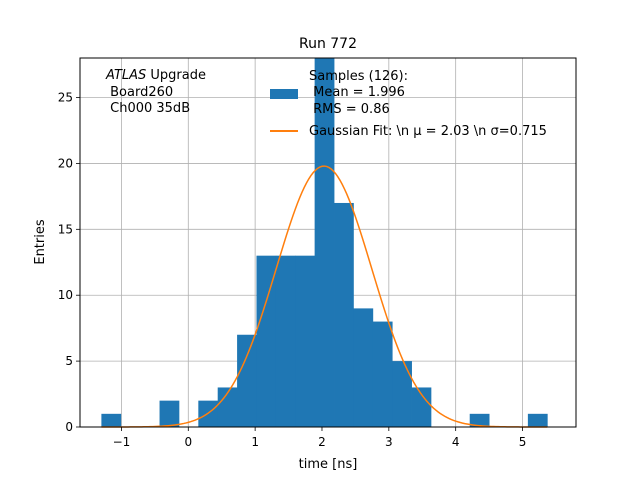 The image size is (640, 480). I want to click on y-tick-label: 10, so click(65, 295).